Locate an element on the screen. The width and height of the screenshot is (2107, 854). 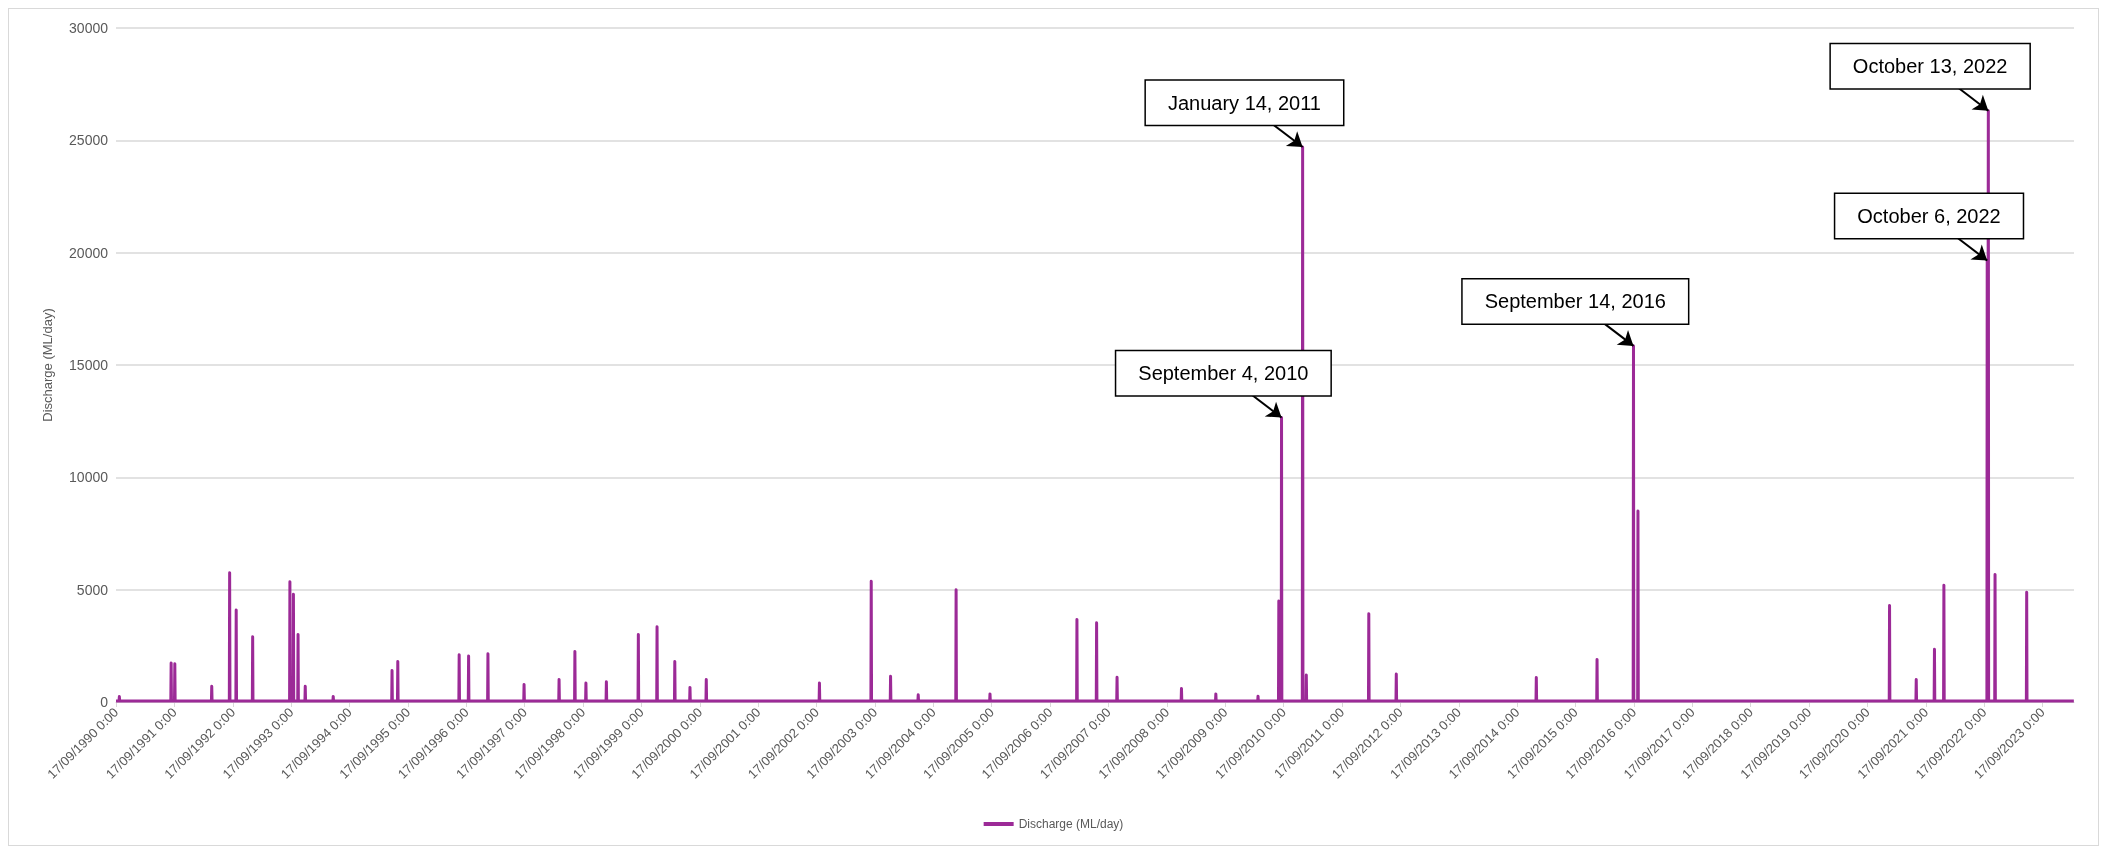
y-tick-label: 20000 is located at coordinates (89, 252).